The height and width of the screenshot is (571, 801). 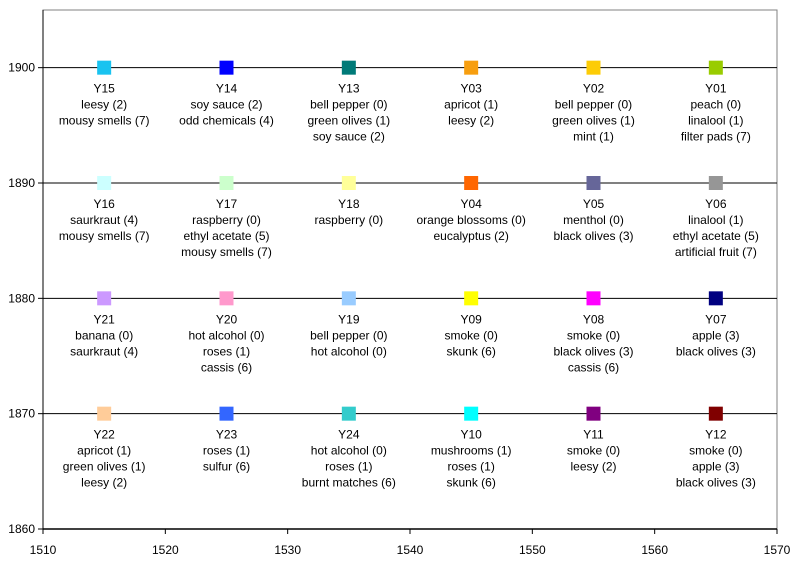 What do you see at coordinates (21, 529) in the screenshot?
I see `y-tick-label: 1860` at bounding box center [21, 529].